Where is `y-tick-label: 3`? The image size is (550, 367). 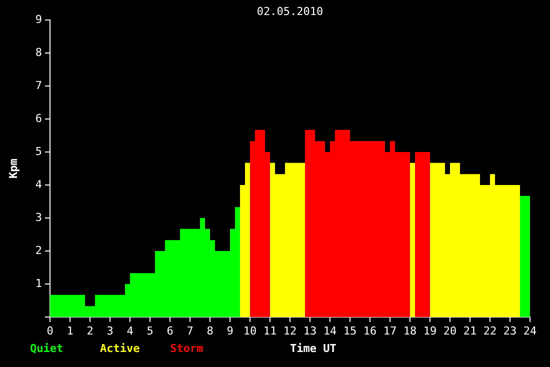 y-tick-label: 3 is located at coordinates (38, 217).